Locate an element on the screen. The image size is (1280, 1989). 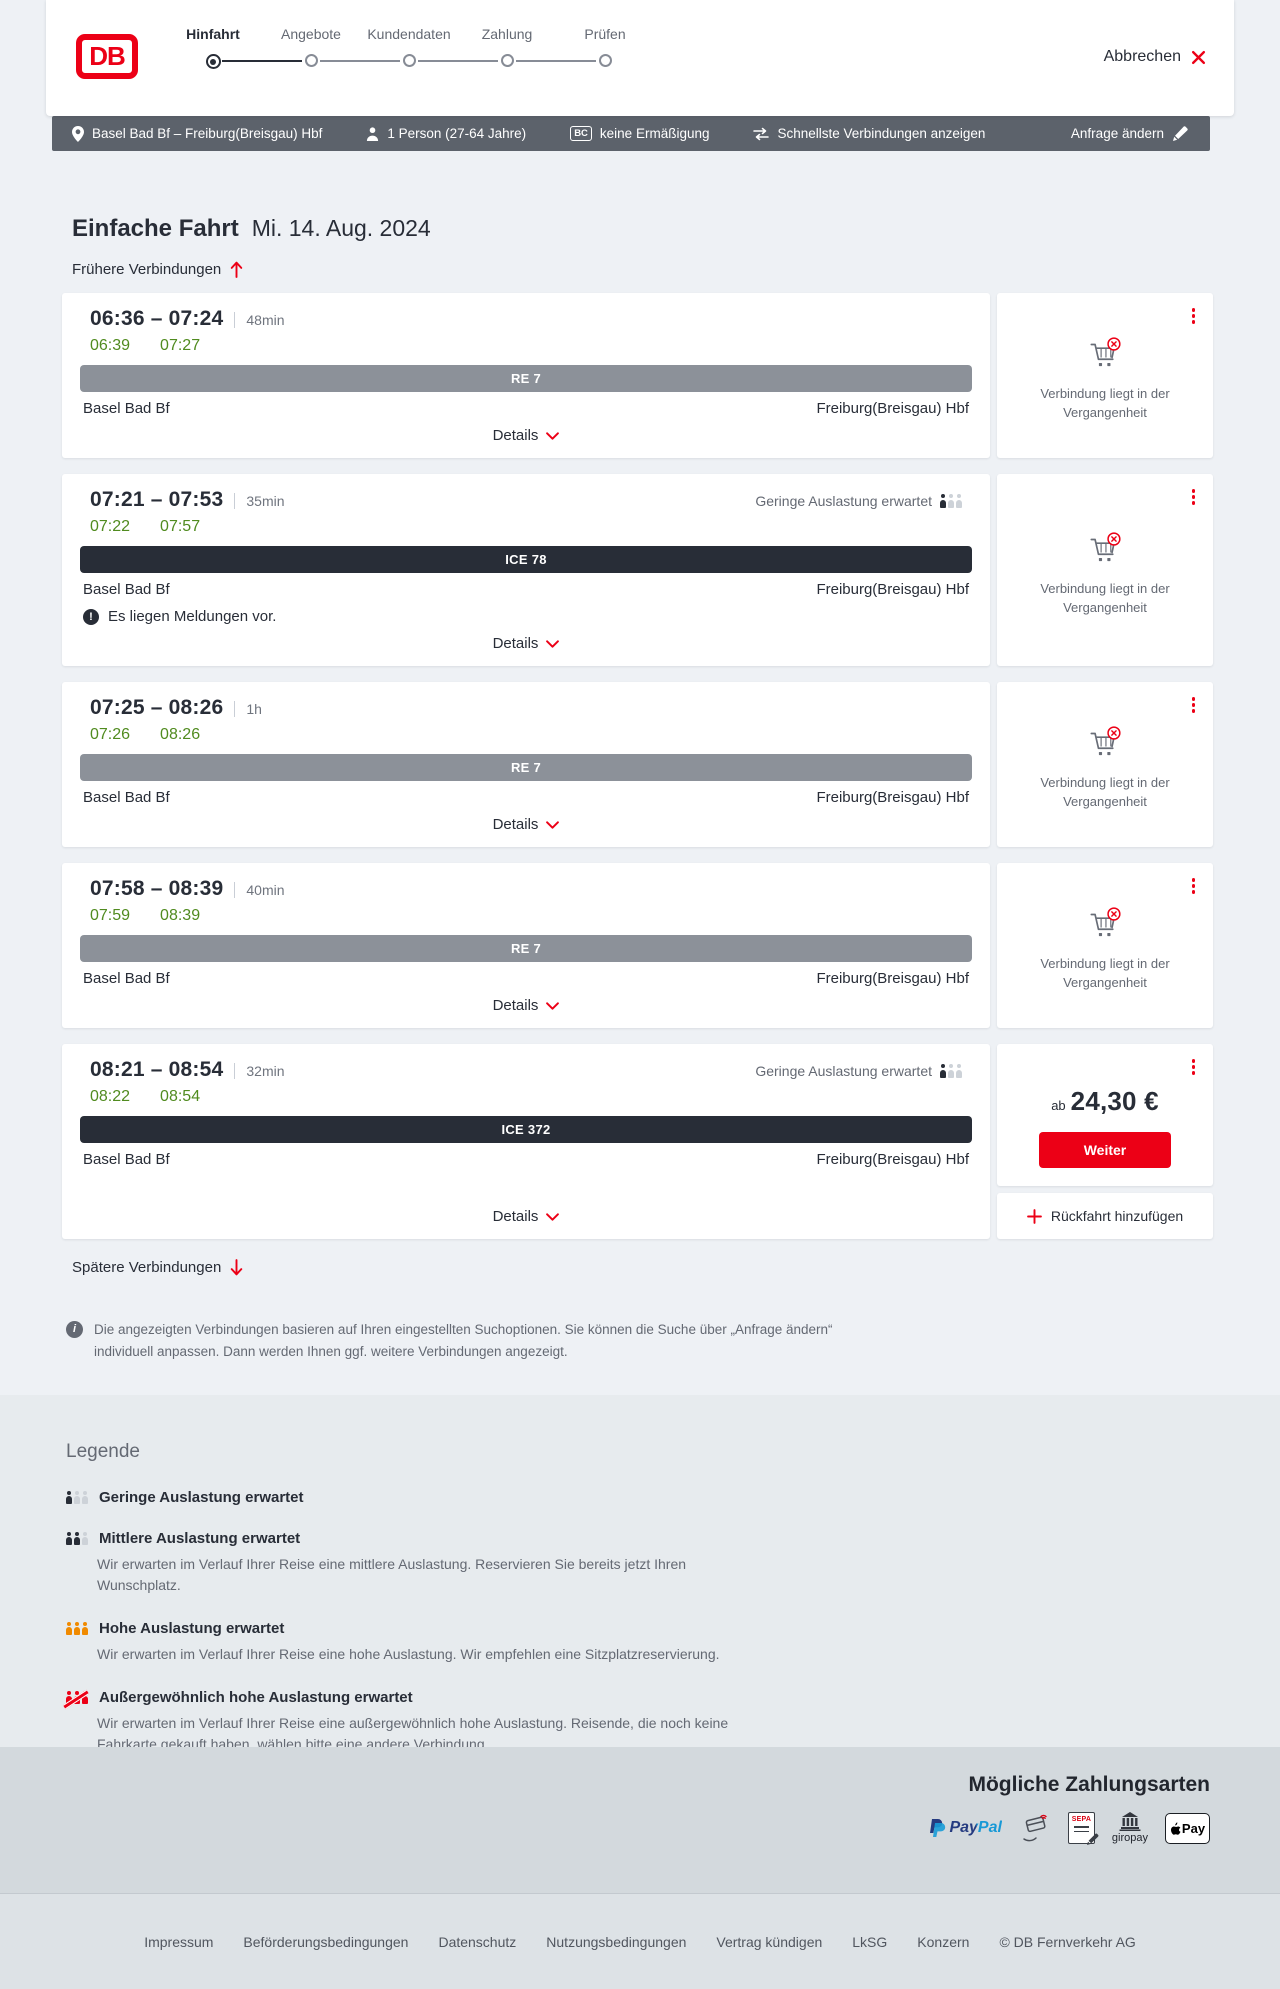
route-text: Basel Bad Bf – Freiburg(Breisgau) Hbf is located at coordinates (207, 133).